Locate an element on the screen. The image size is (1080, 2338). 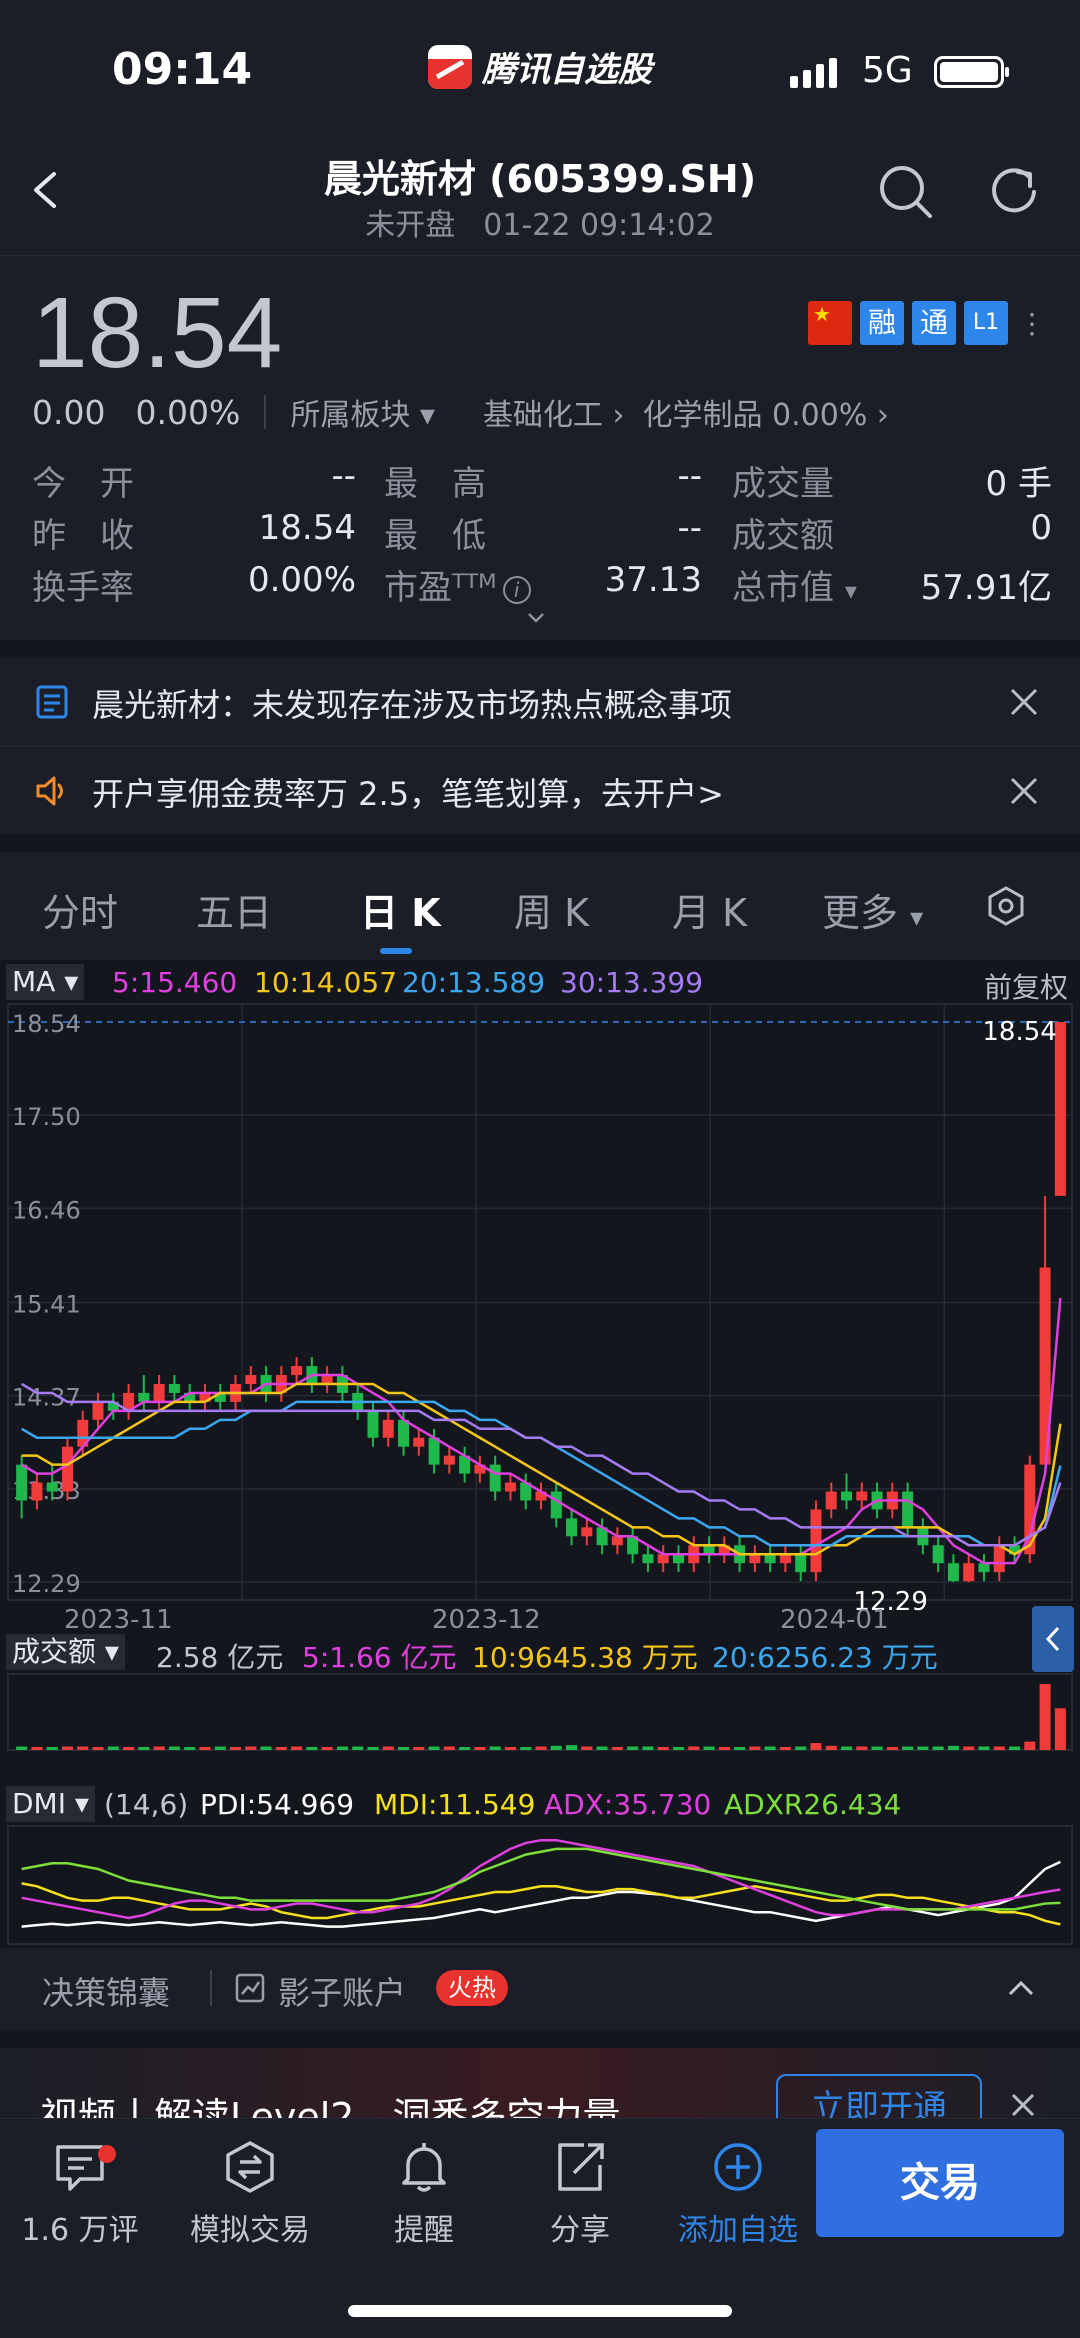
swap-icon is located at coordinates (250, 2167).